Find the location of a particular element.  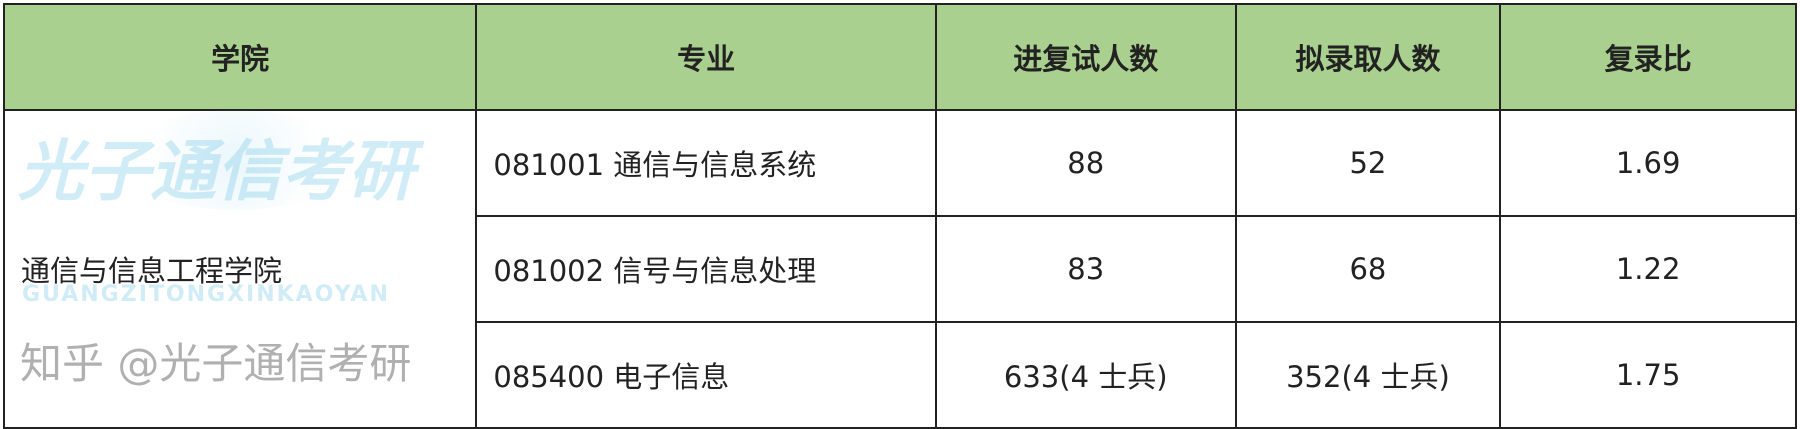

admit-cell: 352(4 士兵) is located at coordinates (1368, 375).